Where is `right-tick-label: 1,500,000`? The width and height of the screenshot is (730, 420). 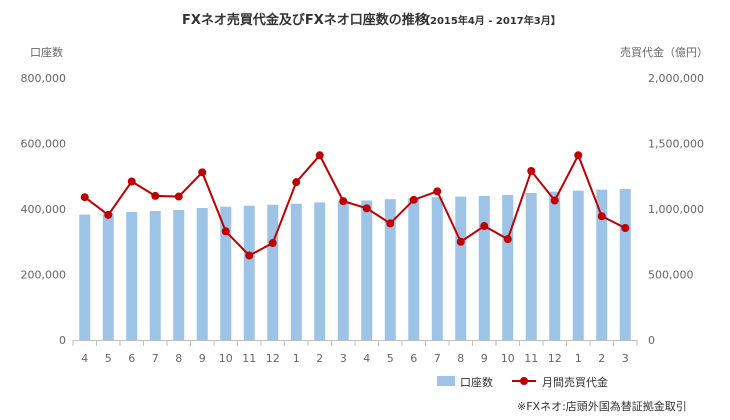 right-tick-label: 1,500,000 is located at coordinates (676, 144).